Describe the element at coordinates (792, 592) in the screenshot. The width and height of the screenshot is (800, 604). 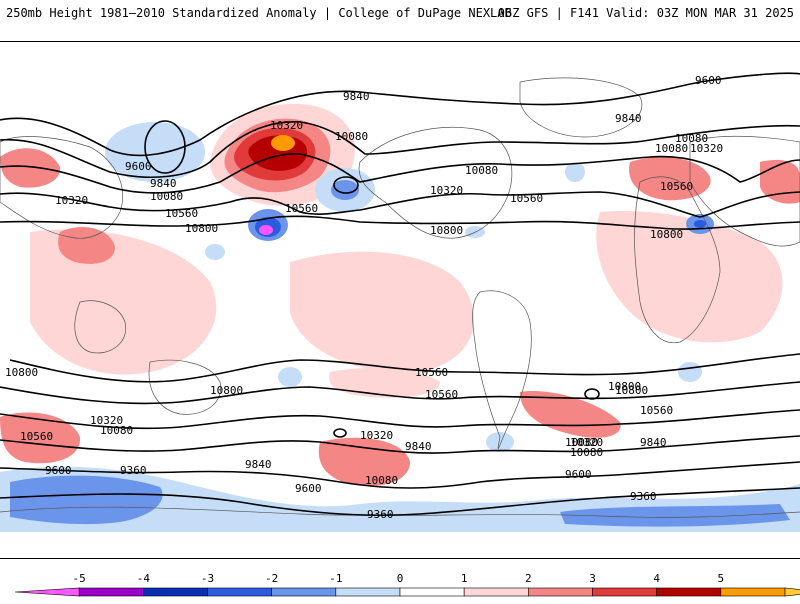
I see `colorbar-max-arrow` at that location.